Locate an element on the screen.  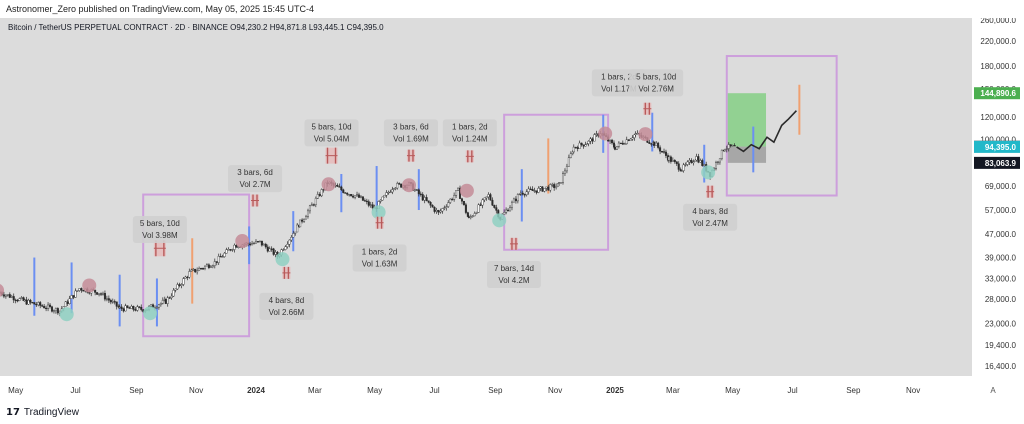
auto-scale-button: A is located at coordinates (993, 390).